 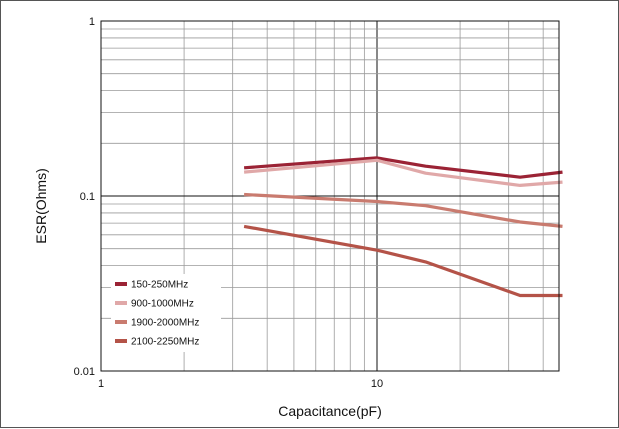 What do you see at coordinates (84, 372) in the screenshot?
I see `y-tick-label: 0.01` at bounding box center [84, 372].